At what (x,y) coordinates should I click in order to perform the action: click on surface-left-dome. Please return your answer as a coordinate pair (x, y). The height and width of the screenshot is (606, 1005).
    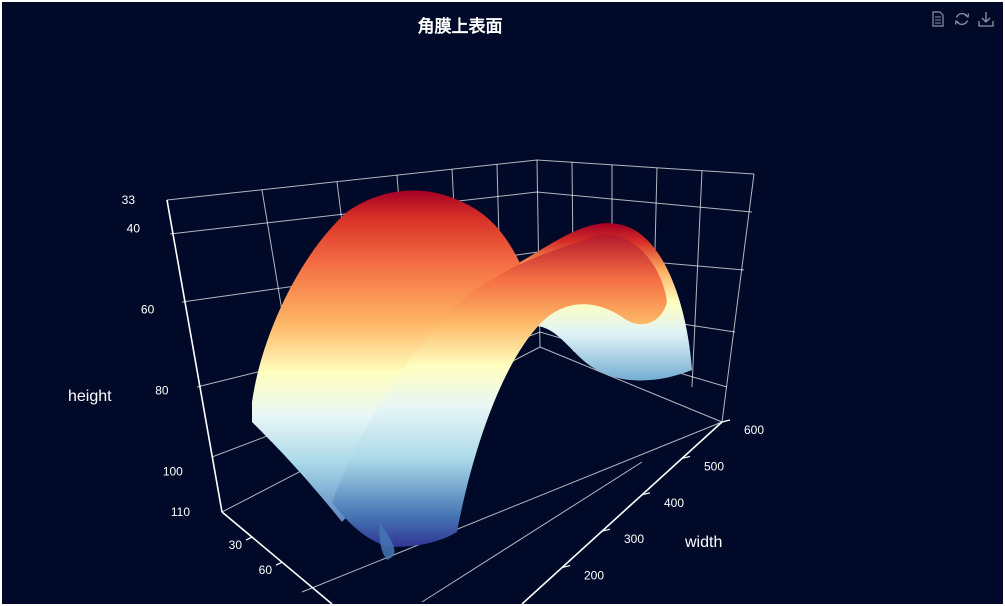
    Looking at the image, I should click on (387, 356).